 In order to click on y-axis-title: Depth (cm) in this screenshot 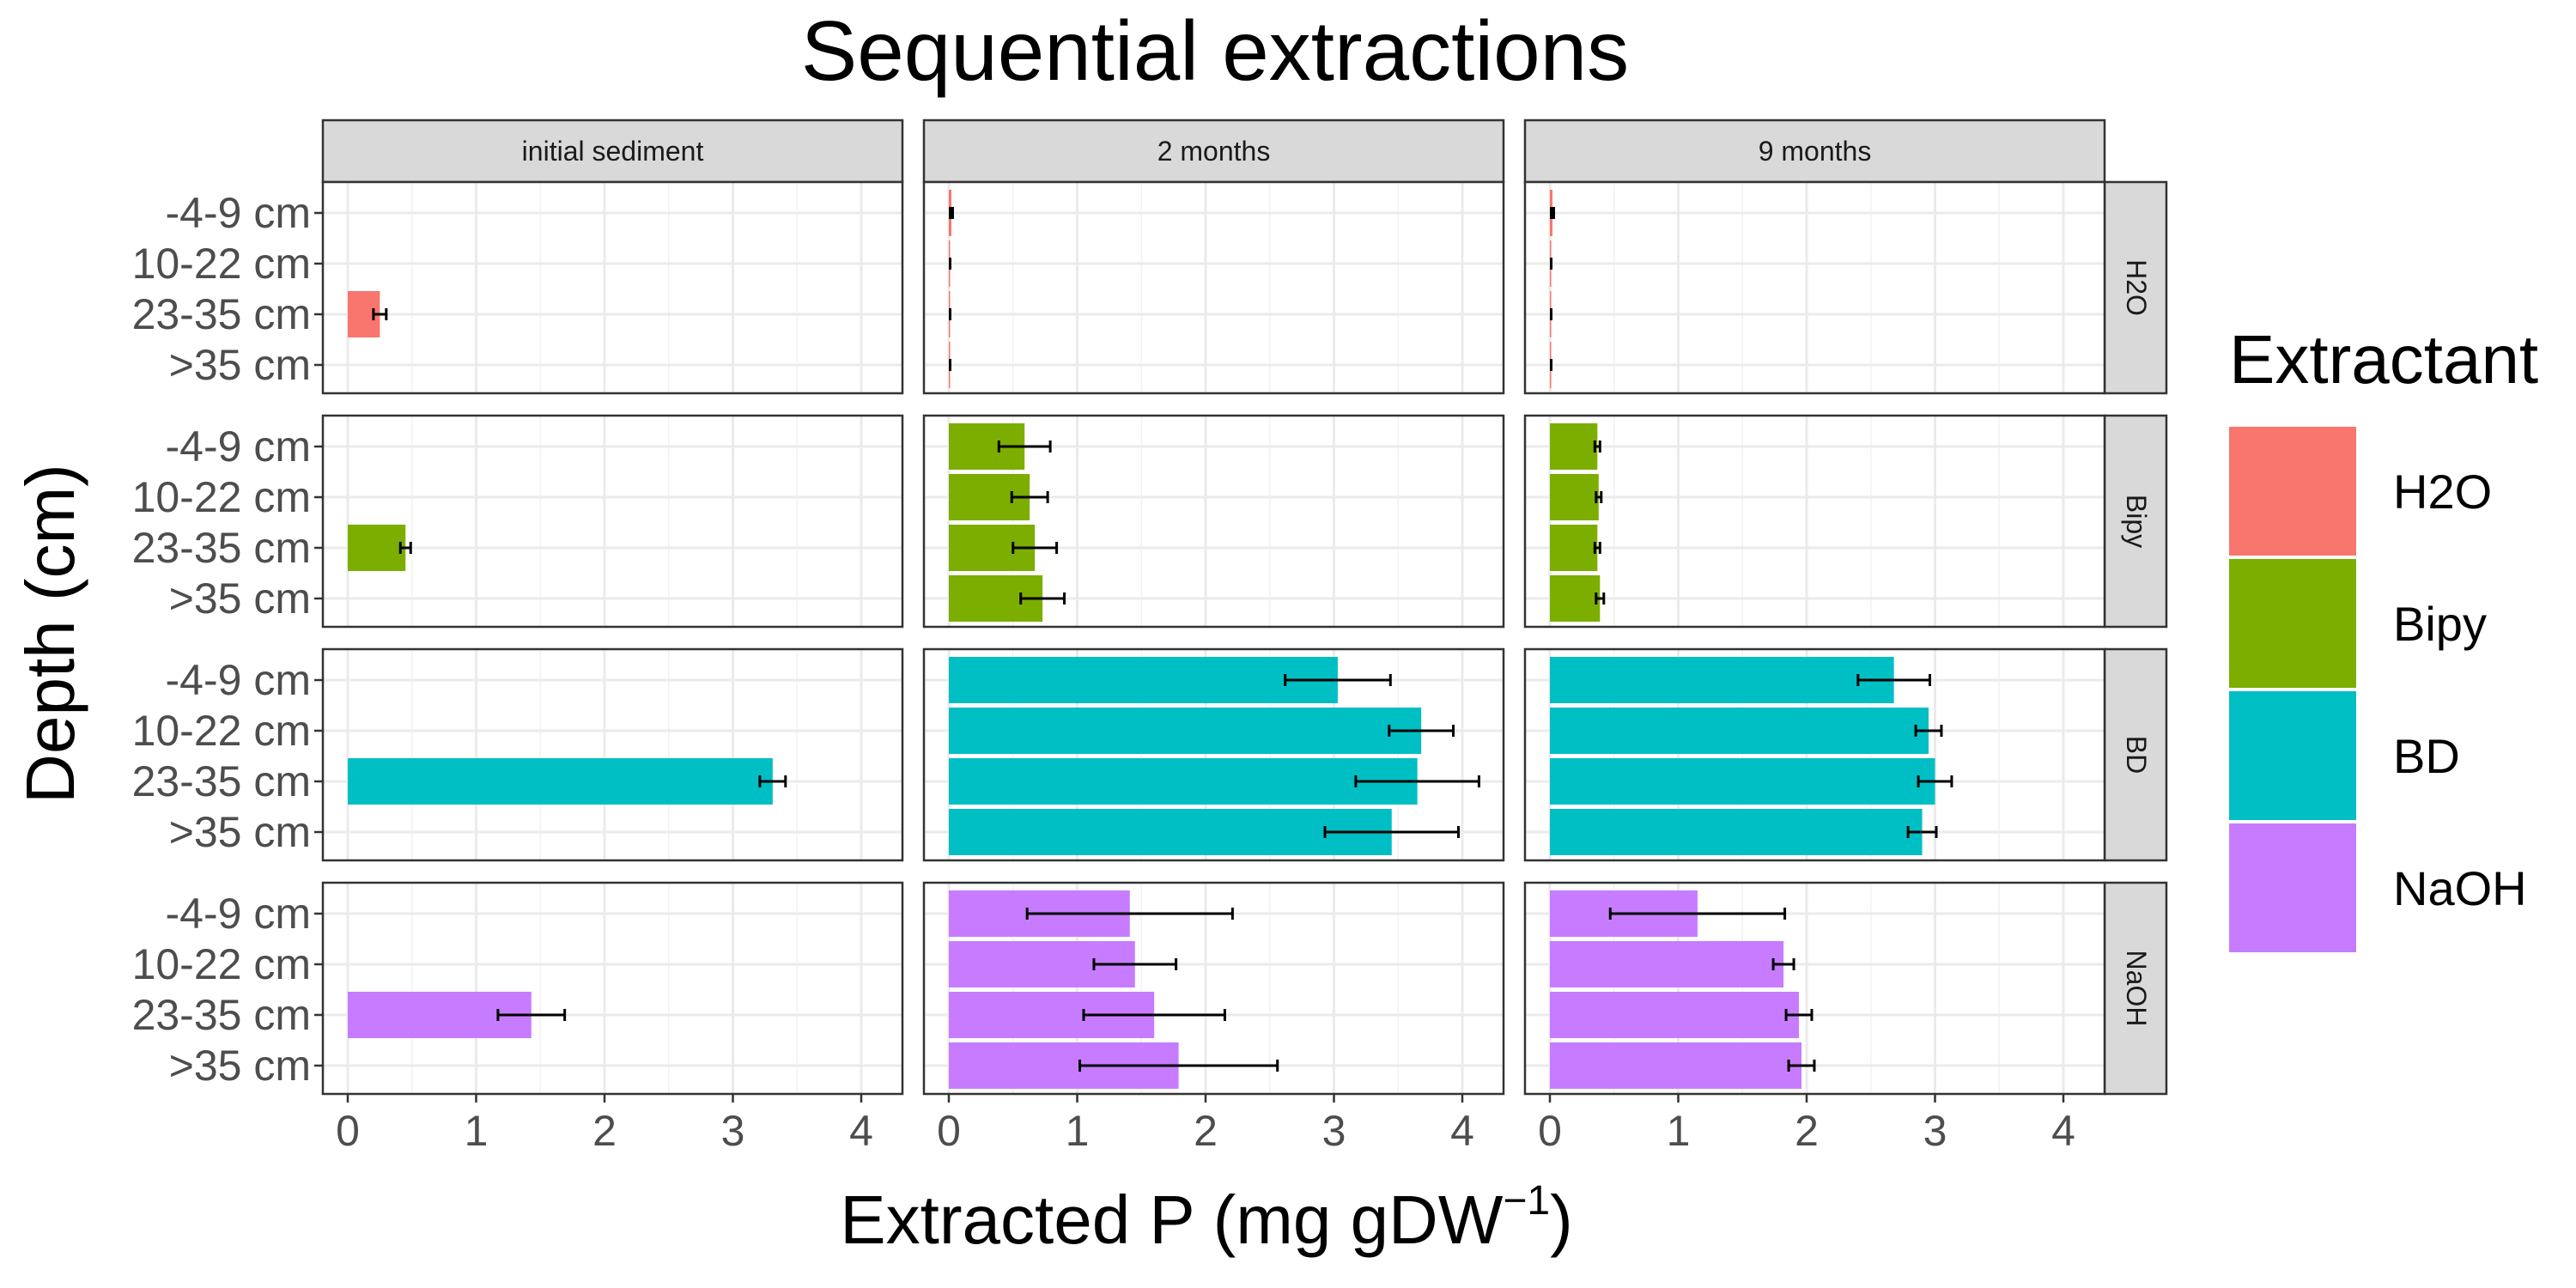, I will do `click(50, 634)`.